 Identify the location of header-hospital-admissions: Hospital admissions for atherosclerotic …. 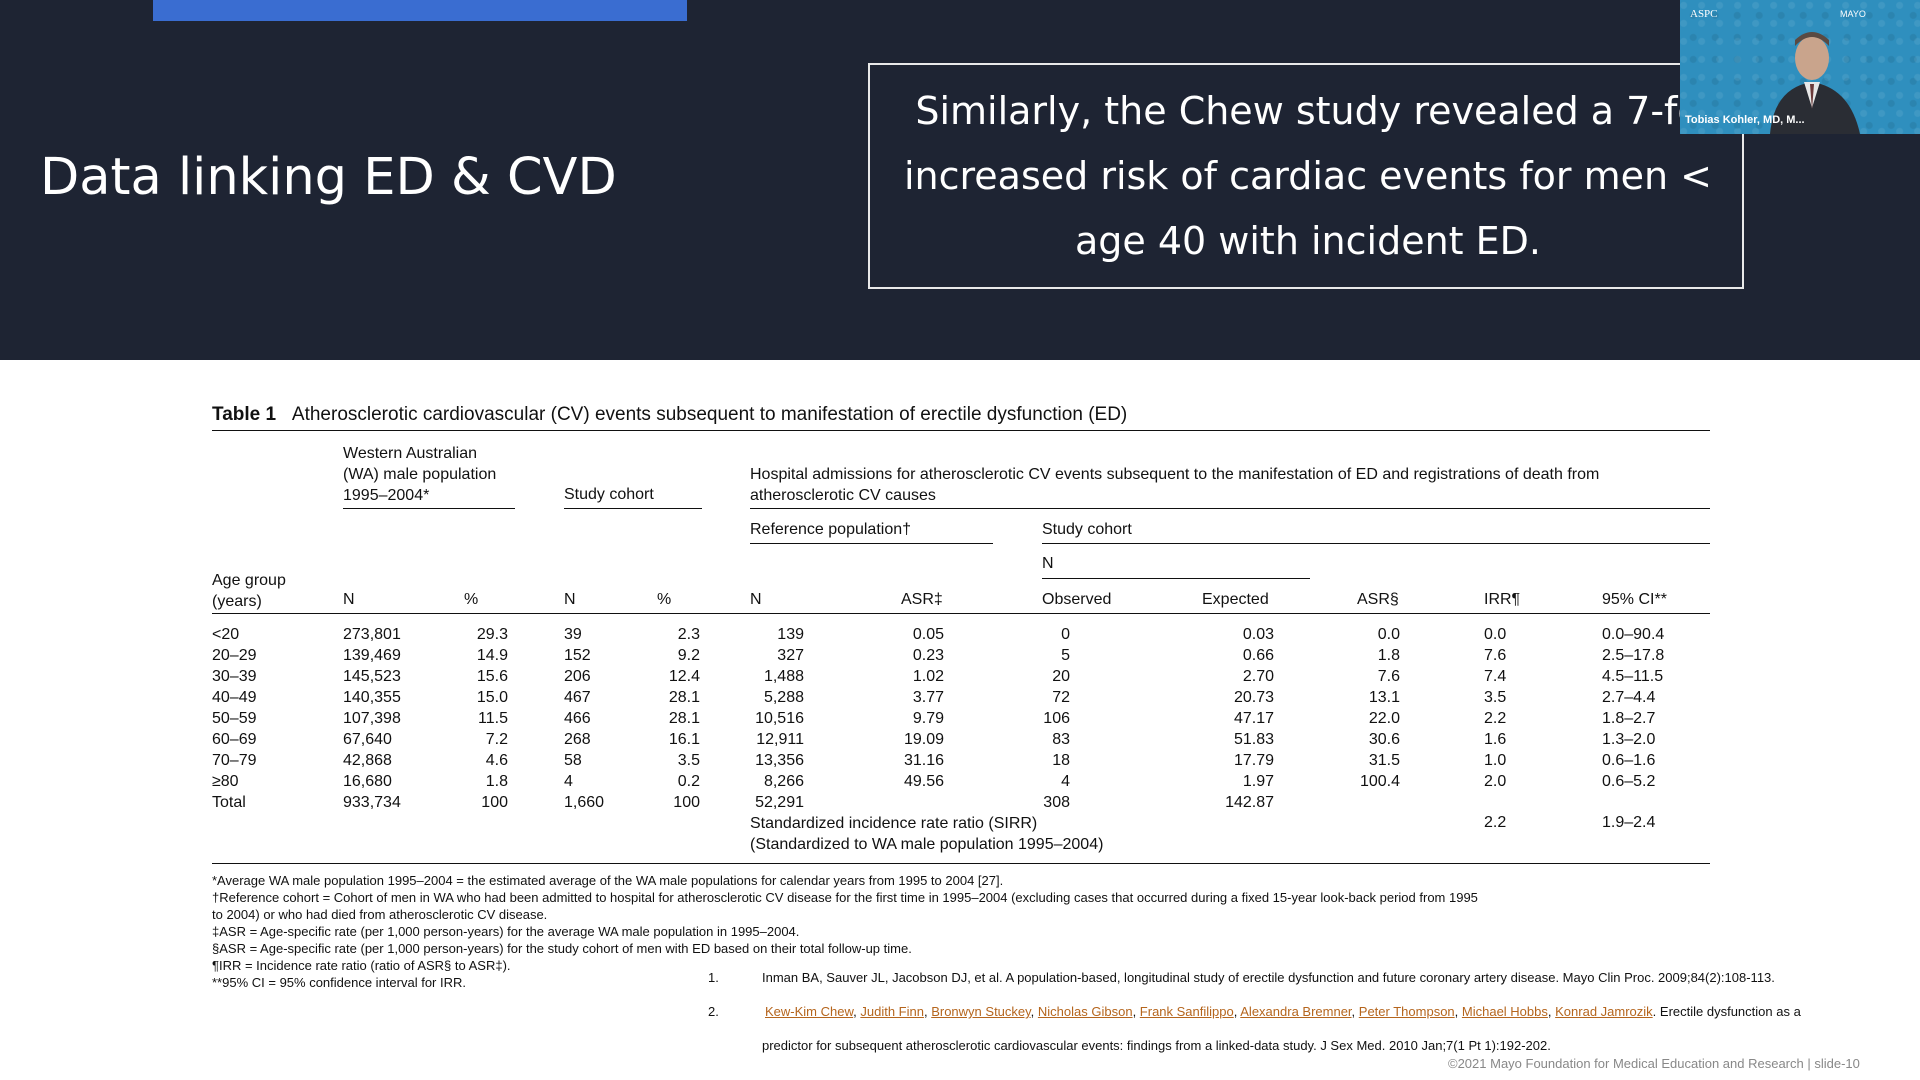
(1174, 485).